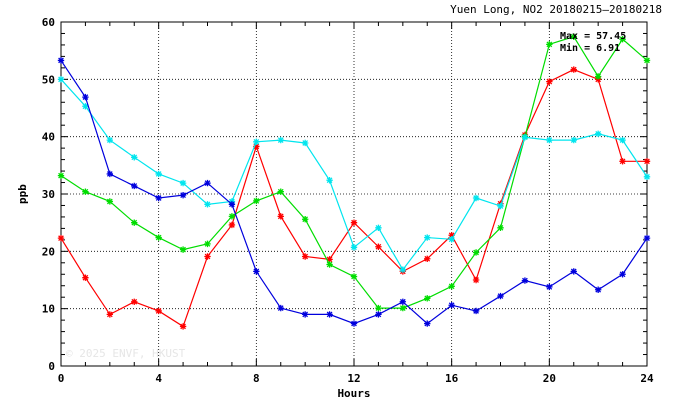 Image resolution: width=674 pixels, height=409 pixels. I want to click on y-tick-label: 60, so click(48, 22).